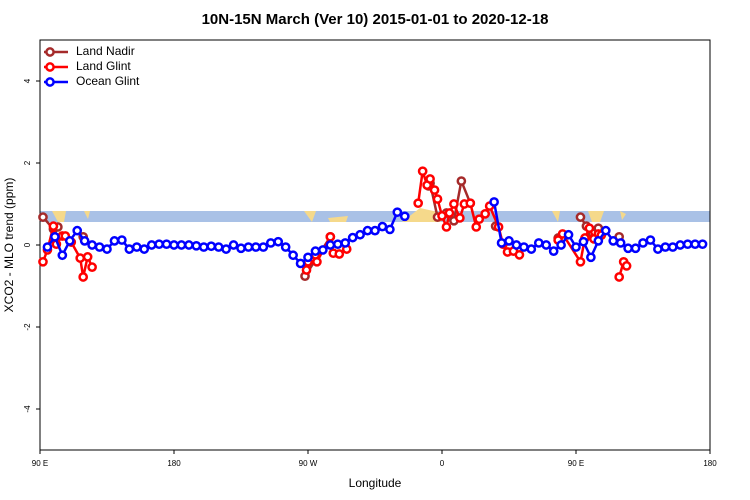 The height and width of the screenshot is (500, 750). Describe the element at coordinates (40, 463) in the screenshot. I see `x-tick-label: 90 E` at that location.